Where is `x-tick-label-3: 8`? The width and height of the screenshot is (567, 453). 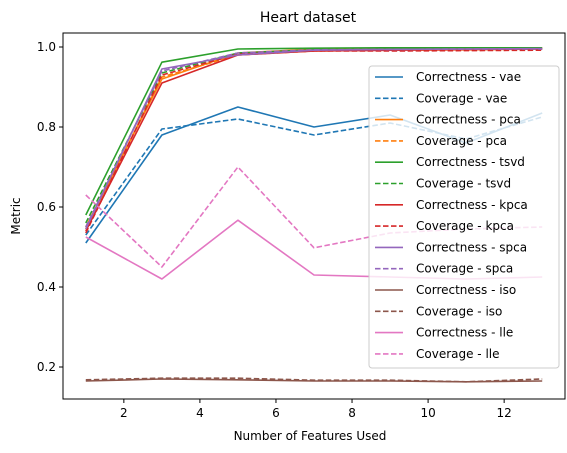 x-tick-label-3: 8 is located at coordinates (352, 413).